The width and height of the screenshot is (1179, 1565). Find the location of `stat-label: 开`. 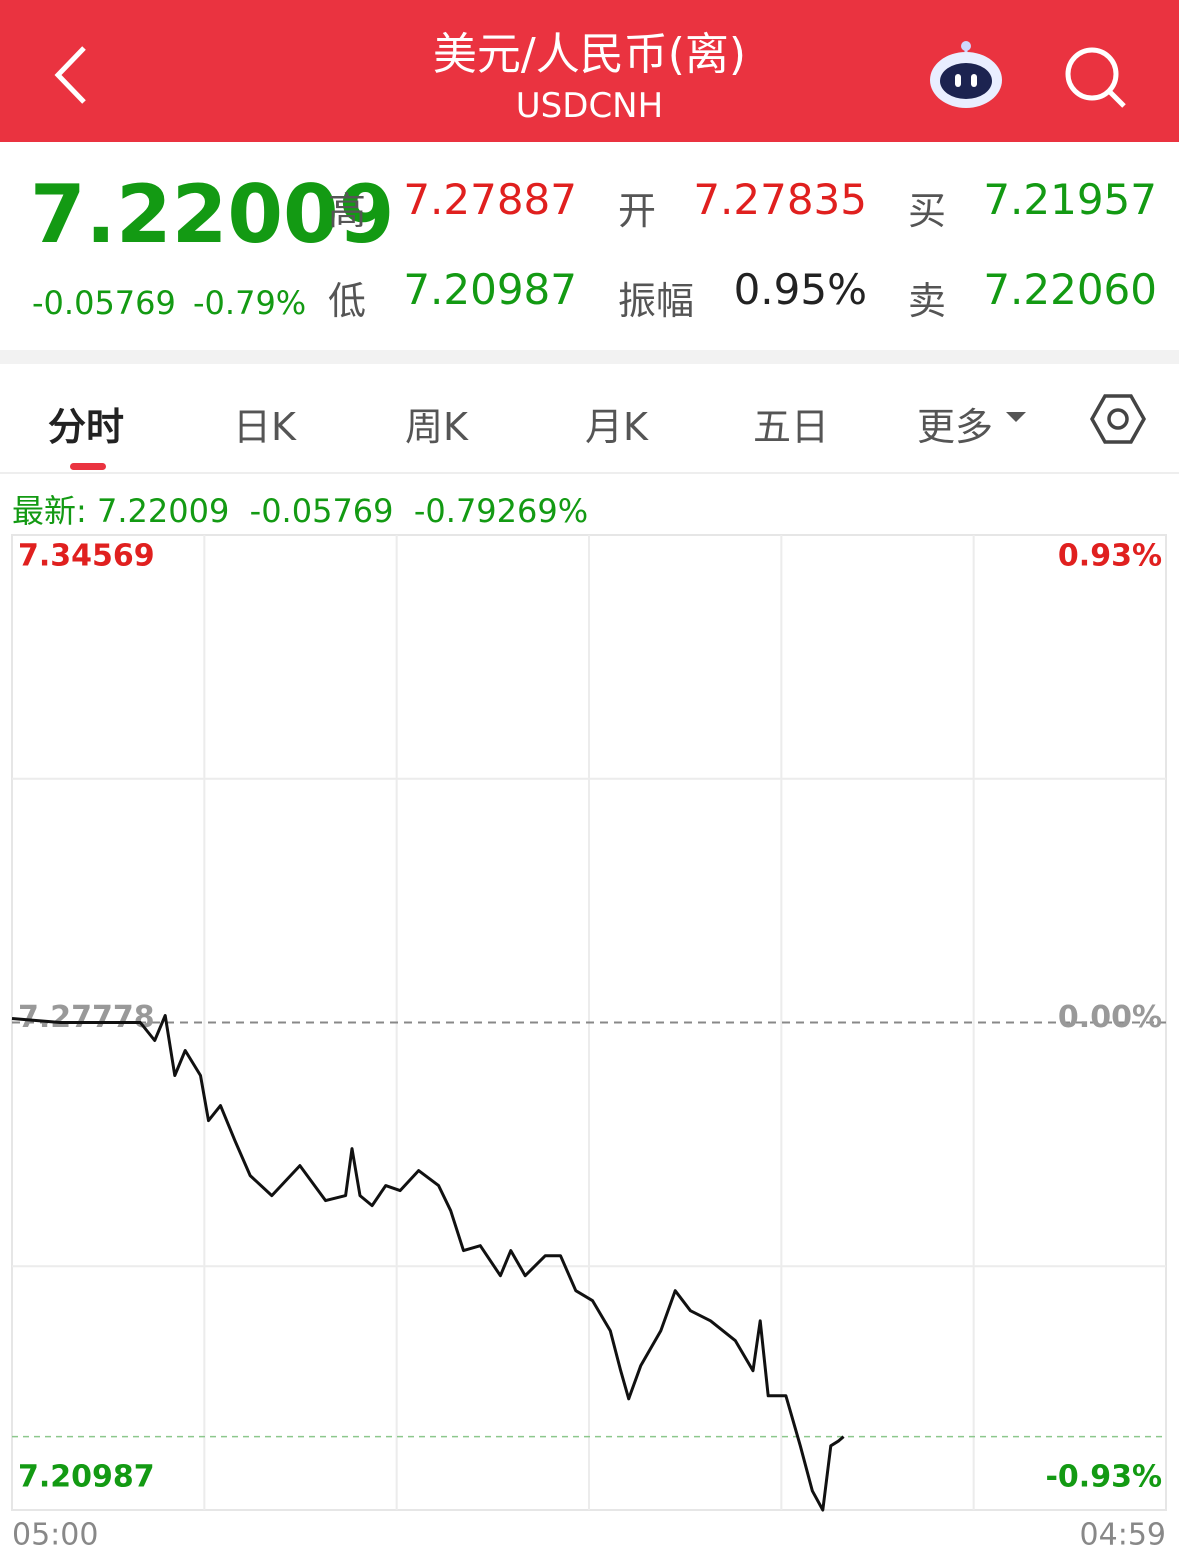

stat-label: 开 is located at coordinates (637, 211).